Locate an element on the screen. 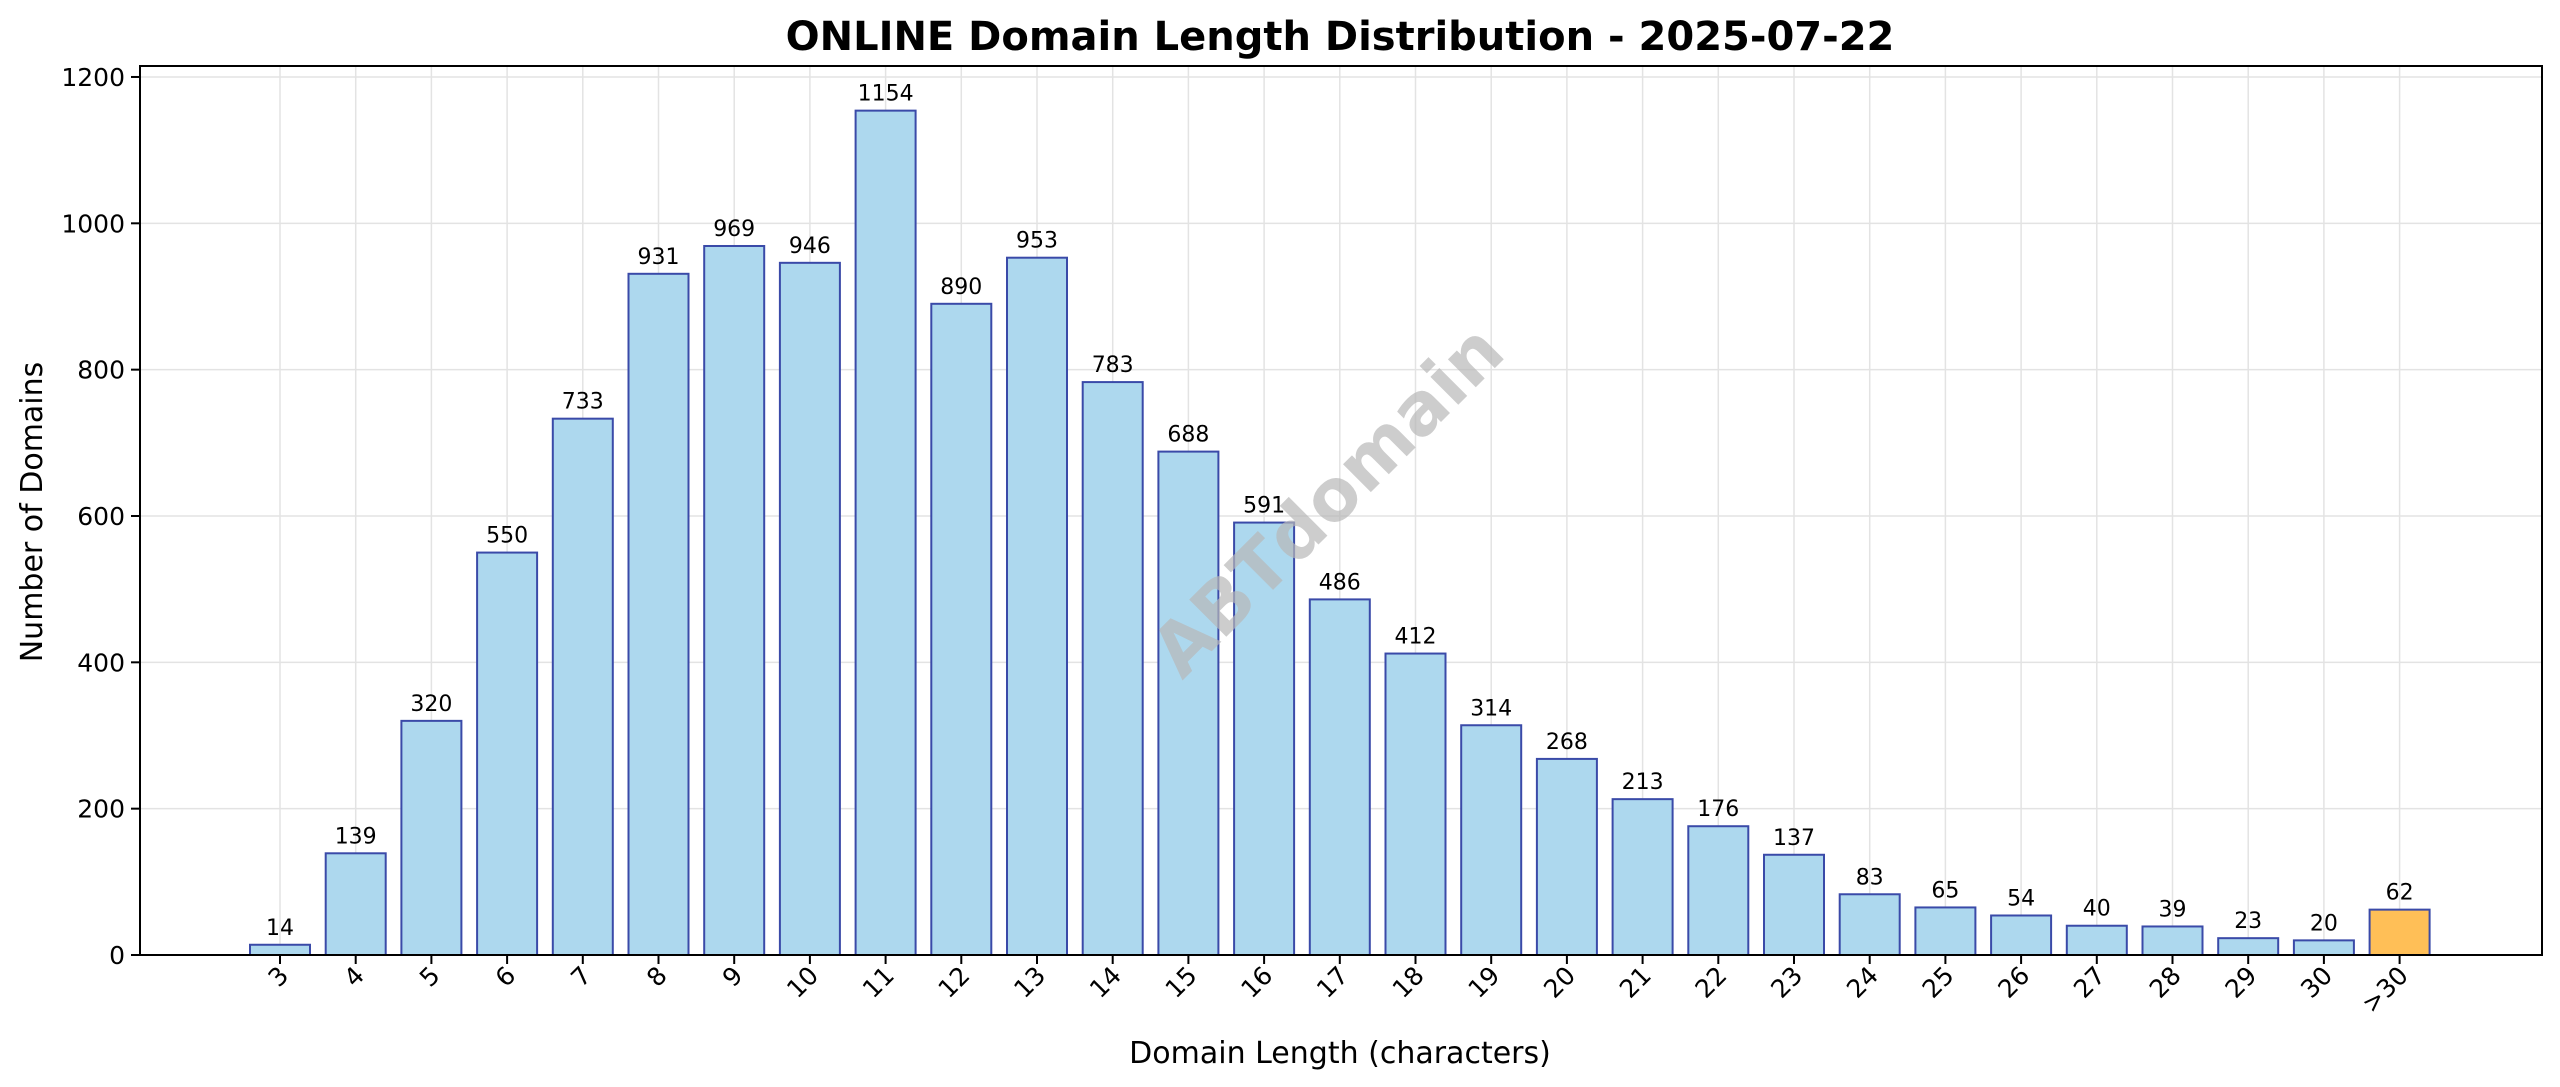 The width and height of the screenshot is (2560, 1087). bar->30 is located at coordinates (2399, 932).